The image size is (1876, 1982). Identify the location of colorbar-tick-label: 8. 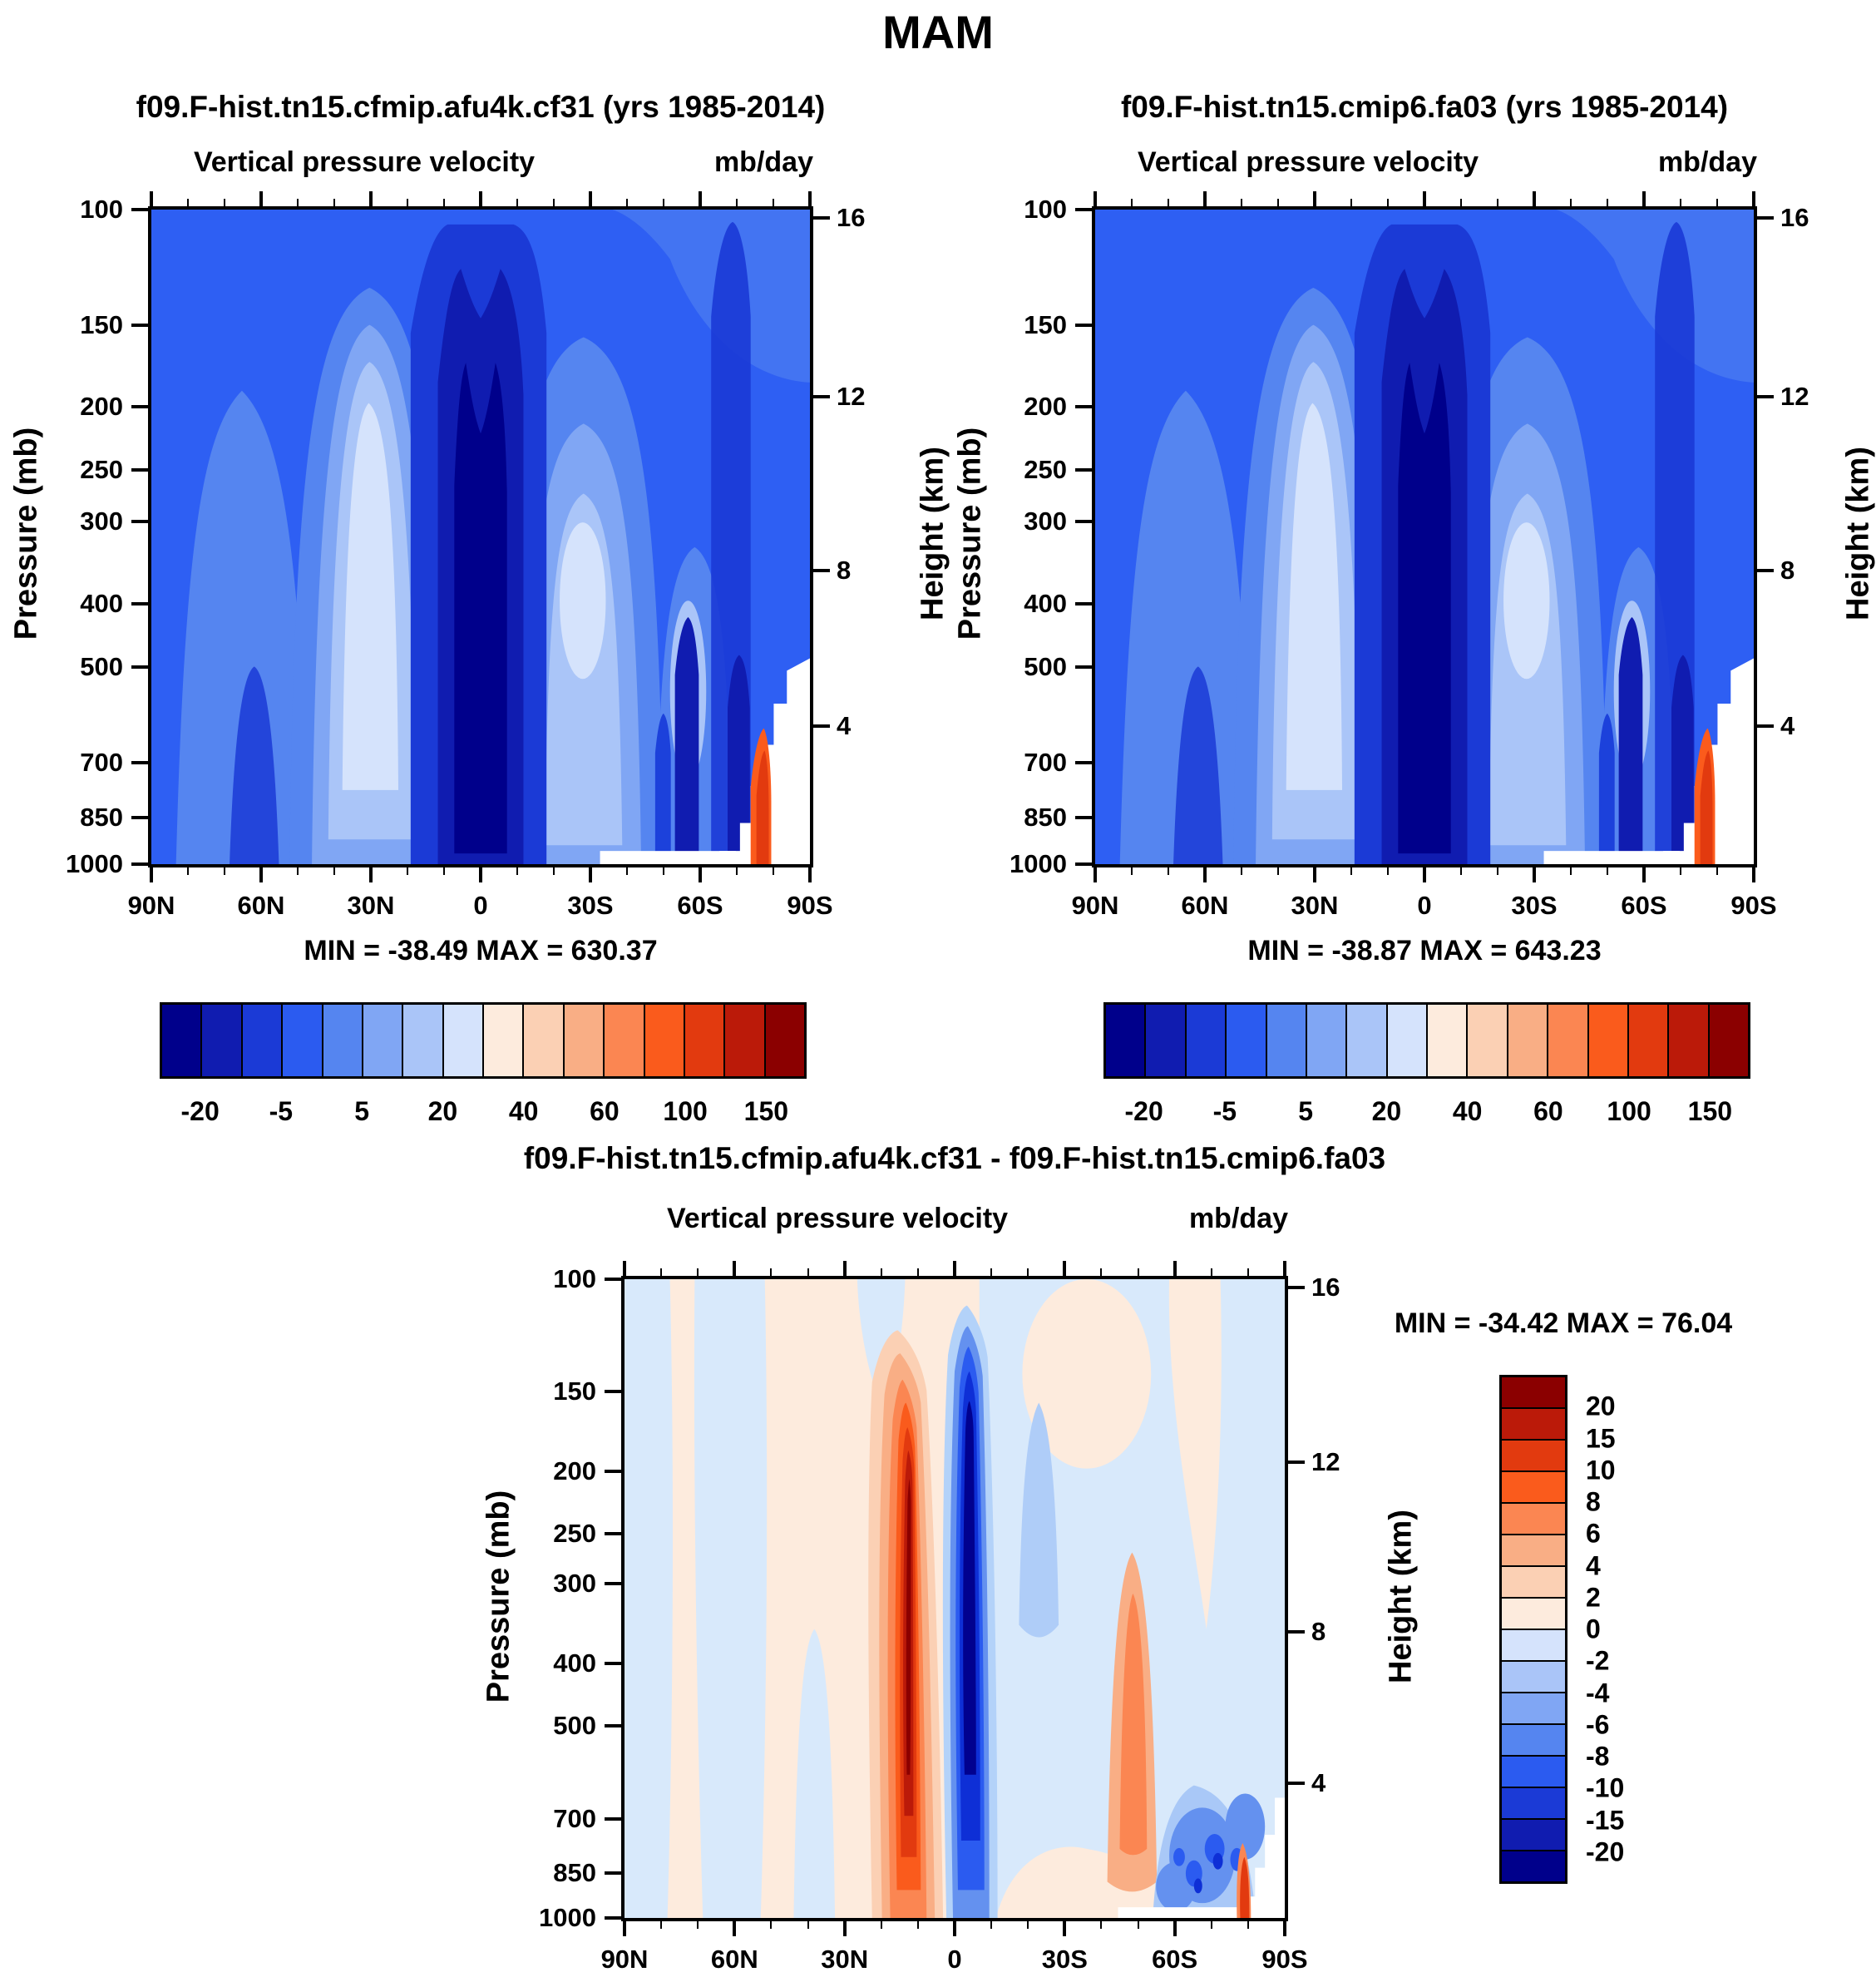
(1593, 1501).